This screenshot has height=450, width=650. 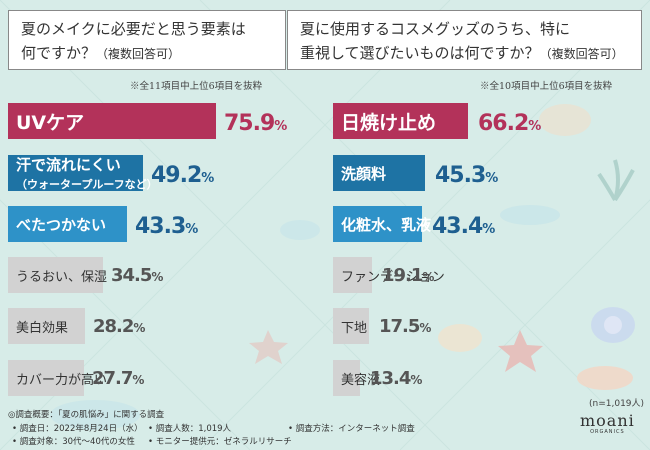 I want to click on bar-value-number: 27.7, so click(x=112, y=378).